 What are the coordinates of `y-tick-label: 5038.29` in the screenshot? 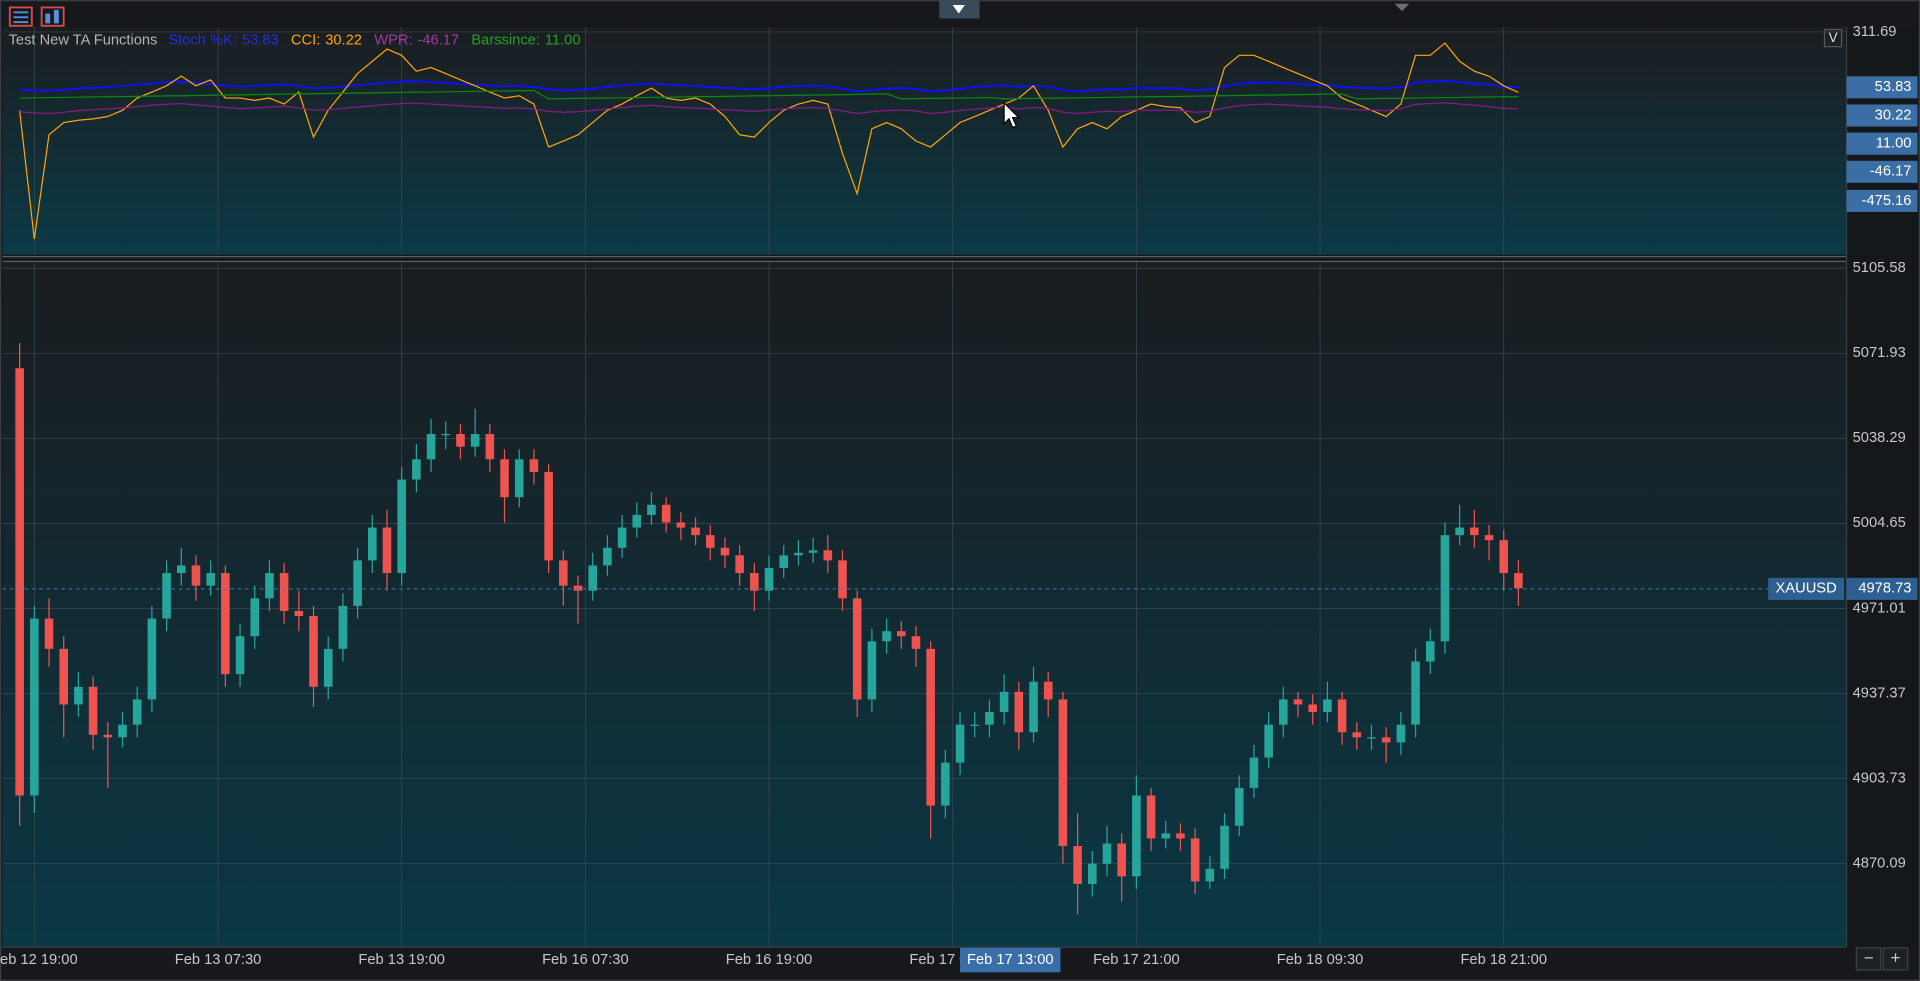 It's located at (1879, 438).